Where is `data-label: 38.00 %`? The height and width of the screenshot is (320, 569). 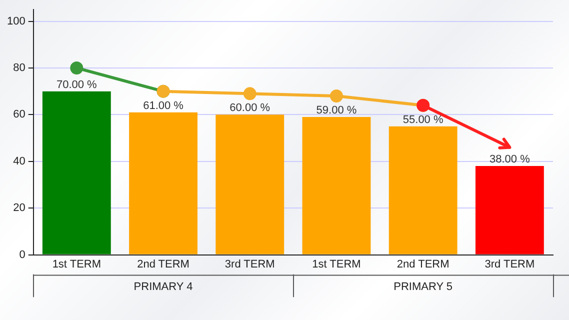 data-label: 38.00 % is located at coordinates (510, 160).